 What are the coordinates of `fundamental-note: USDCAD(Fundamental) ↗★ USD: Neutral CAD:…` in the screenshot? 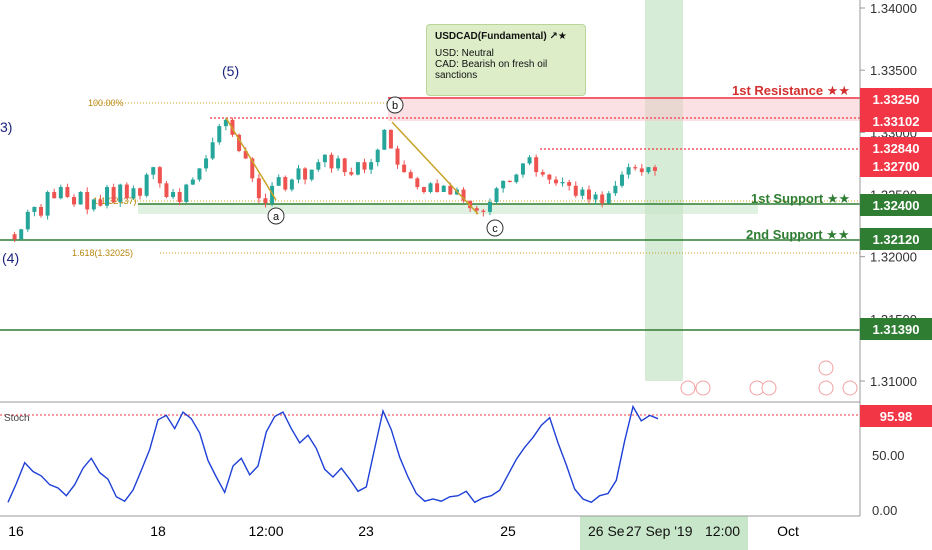 It's located at (506, 60).